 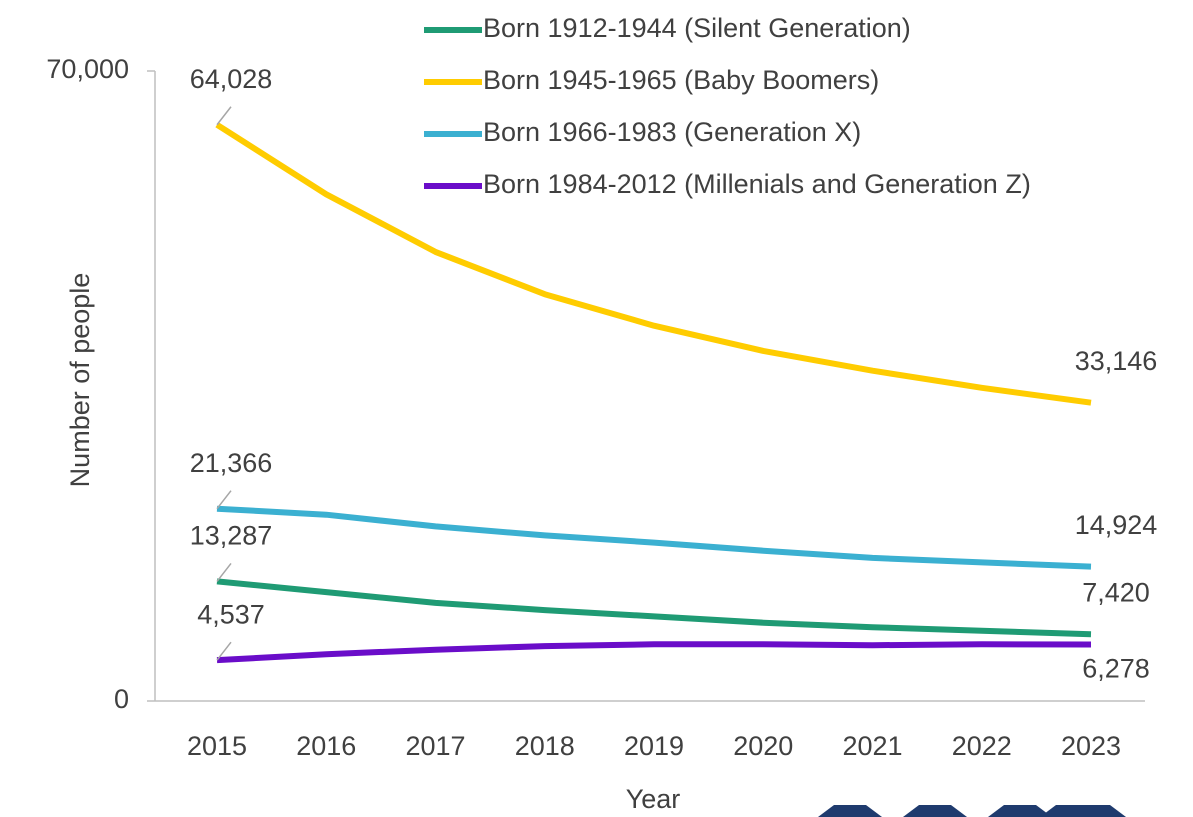 What do you see at coordinates (326, 746) in the screenshot?
I see `x-tick-label: 2016` at bounding box center [326, 746].